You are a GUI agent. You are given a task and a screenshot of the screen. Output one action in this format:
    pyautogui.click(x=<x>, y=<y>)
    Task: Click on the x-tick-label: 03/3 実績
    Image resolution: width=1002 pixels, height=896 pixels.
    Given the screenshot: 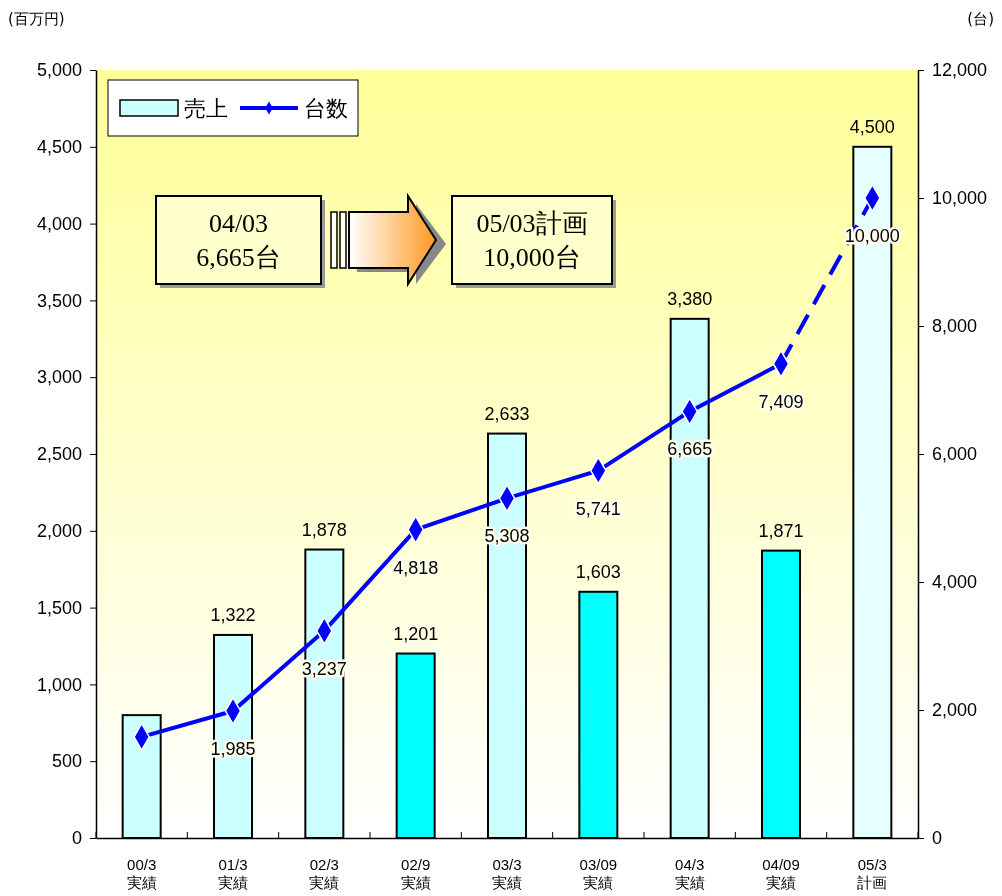 What is the action you would take?
    pyautogui.click(x=507, y=873)
    